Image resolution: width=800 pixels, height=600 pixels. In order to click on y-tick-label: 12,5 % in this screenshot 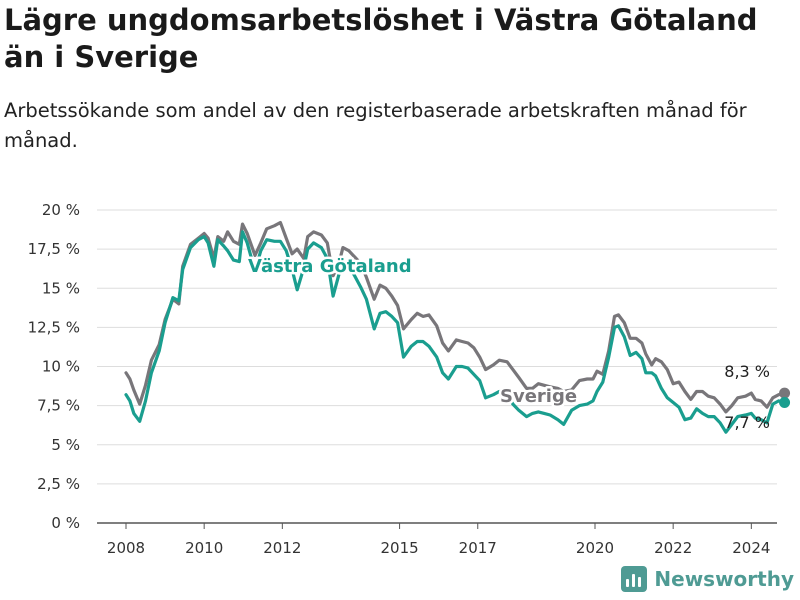, I will do `click(54, 327)`.